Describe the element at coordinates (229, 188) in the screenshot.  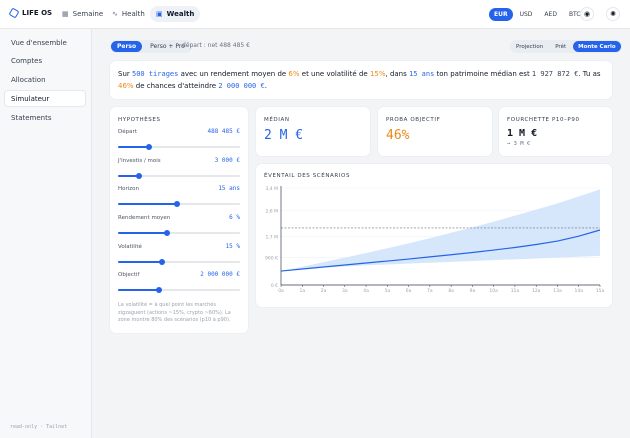
I see `param-value: 15 ans` at that location.